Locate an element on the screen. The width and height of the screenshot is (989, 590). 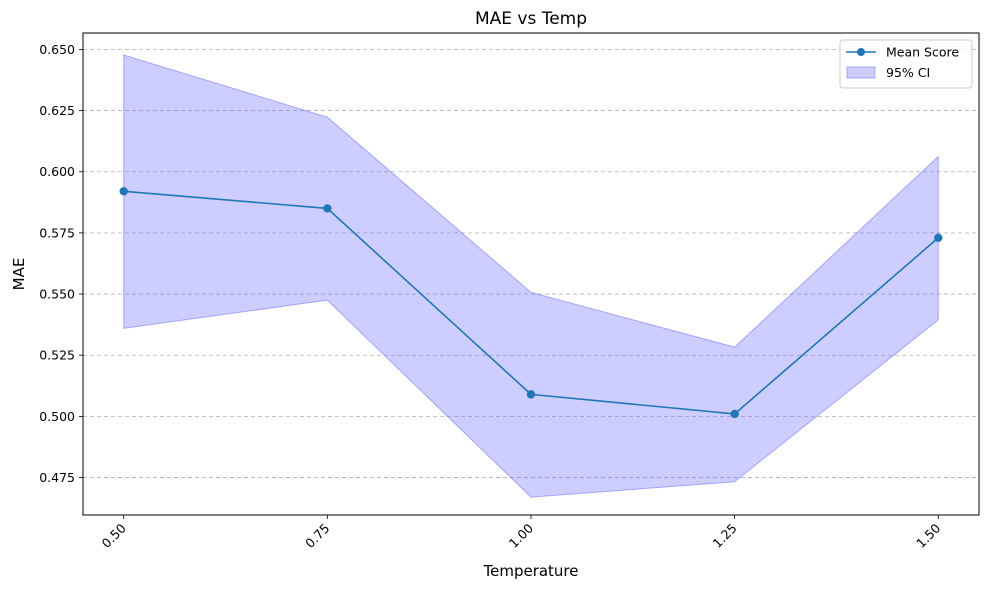
chart-title: MAE vs Temp is located at coordinates (531, 19).